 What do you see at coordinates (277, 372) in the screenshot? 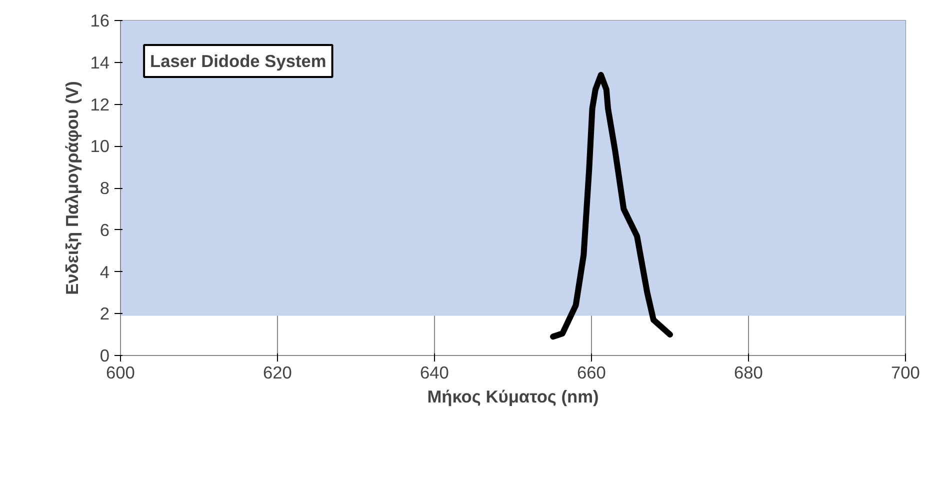
I see `x-tick-label: 620` at bounding box center [277, 372].